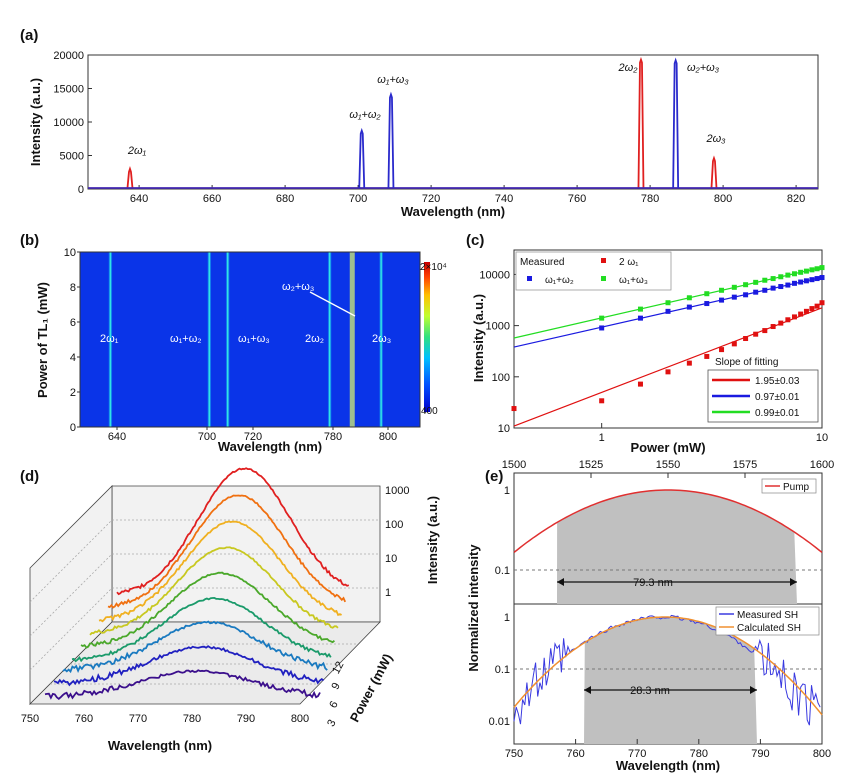 The height and width of the screenshot is (776, 845). I want to click on panel-a-y-ticks: 0 5000 10000 15000 20000, so click(72, 123).